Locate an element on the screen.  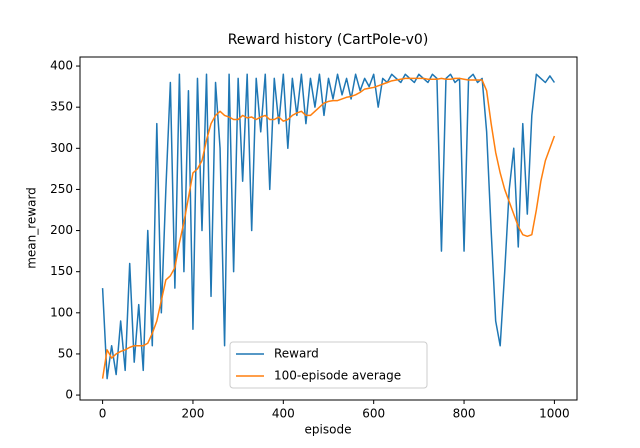
x-axis-label: episode is located at coordinates (328, 430).